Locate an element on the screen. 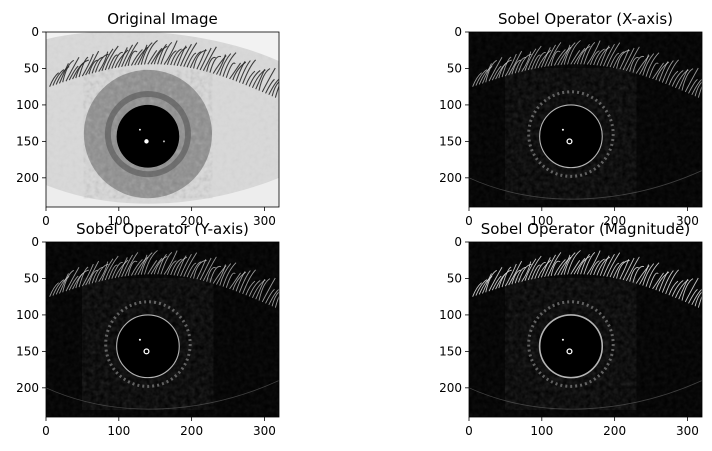  image-sobel-y is located at coordinates (162, 329).